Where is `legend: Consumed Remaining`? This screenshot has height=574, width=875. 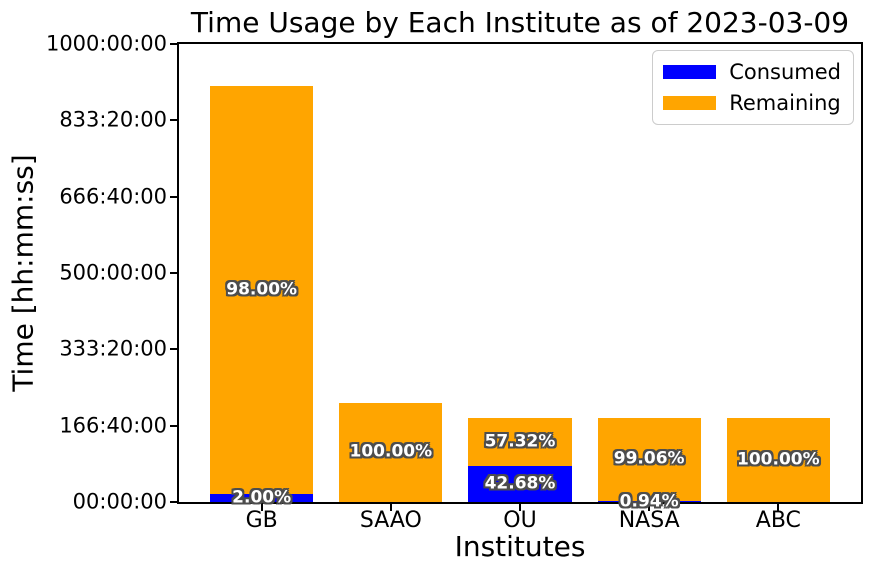
legend: Consumed Remaining is located at coordinates (753, 88).